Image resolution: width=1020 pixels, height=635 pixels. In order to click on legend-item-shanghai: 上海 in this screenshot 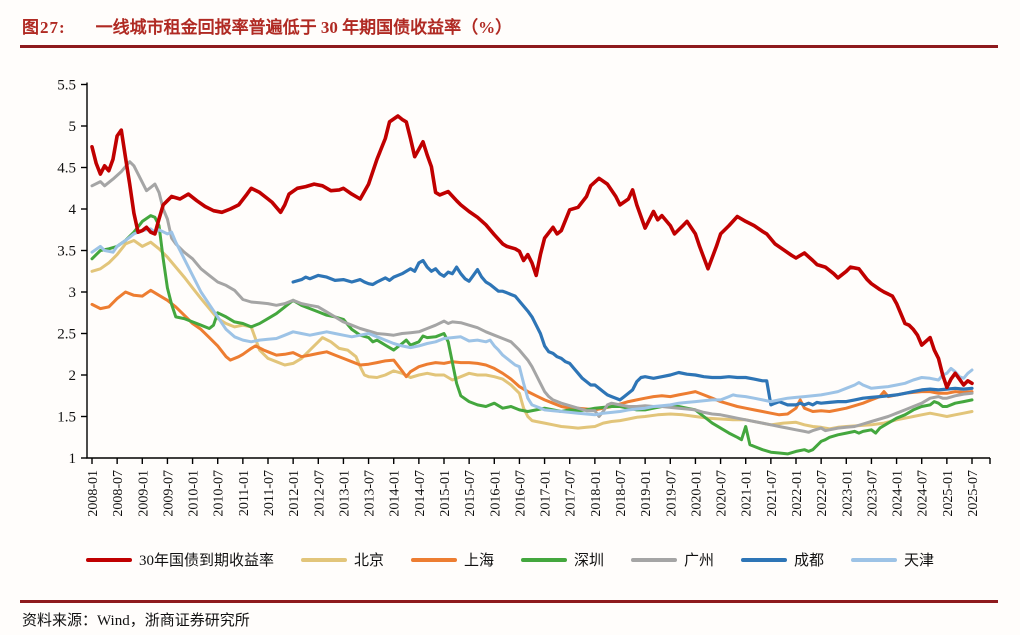, I will do `click(452, 559)`.